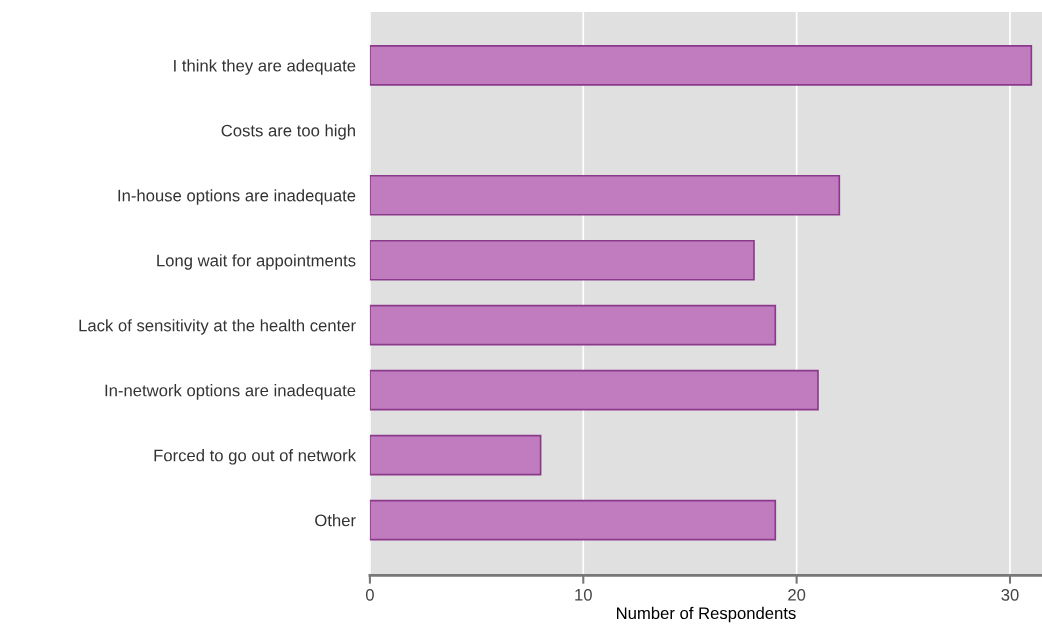  Describe the element at coordinates (265, 67) in the screenshot. I see `y-tick-label: I think they are adequate` at that location.